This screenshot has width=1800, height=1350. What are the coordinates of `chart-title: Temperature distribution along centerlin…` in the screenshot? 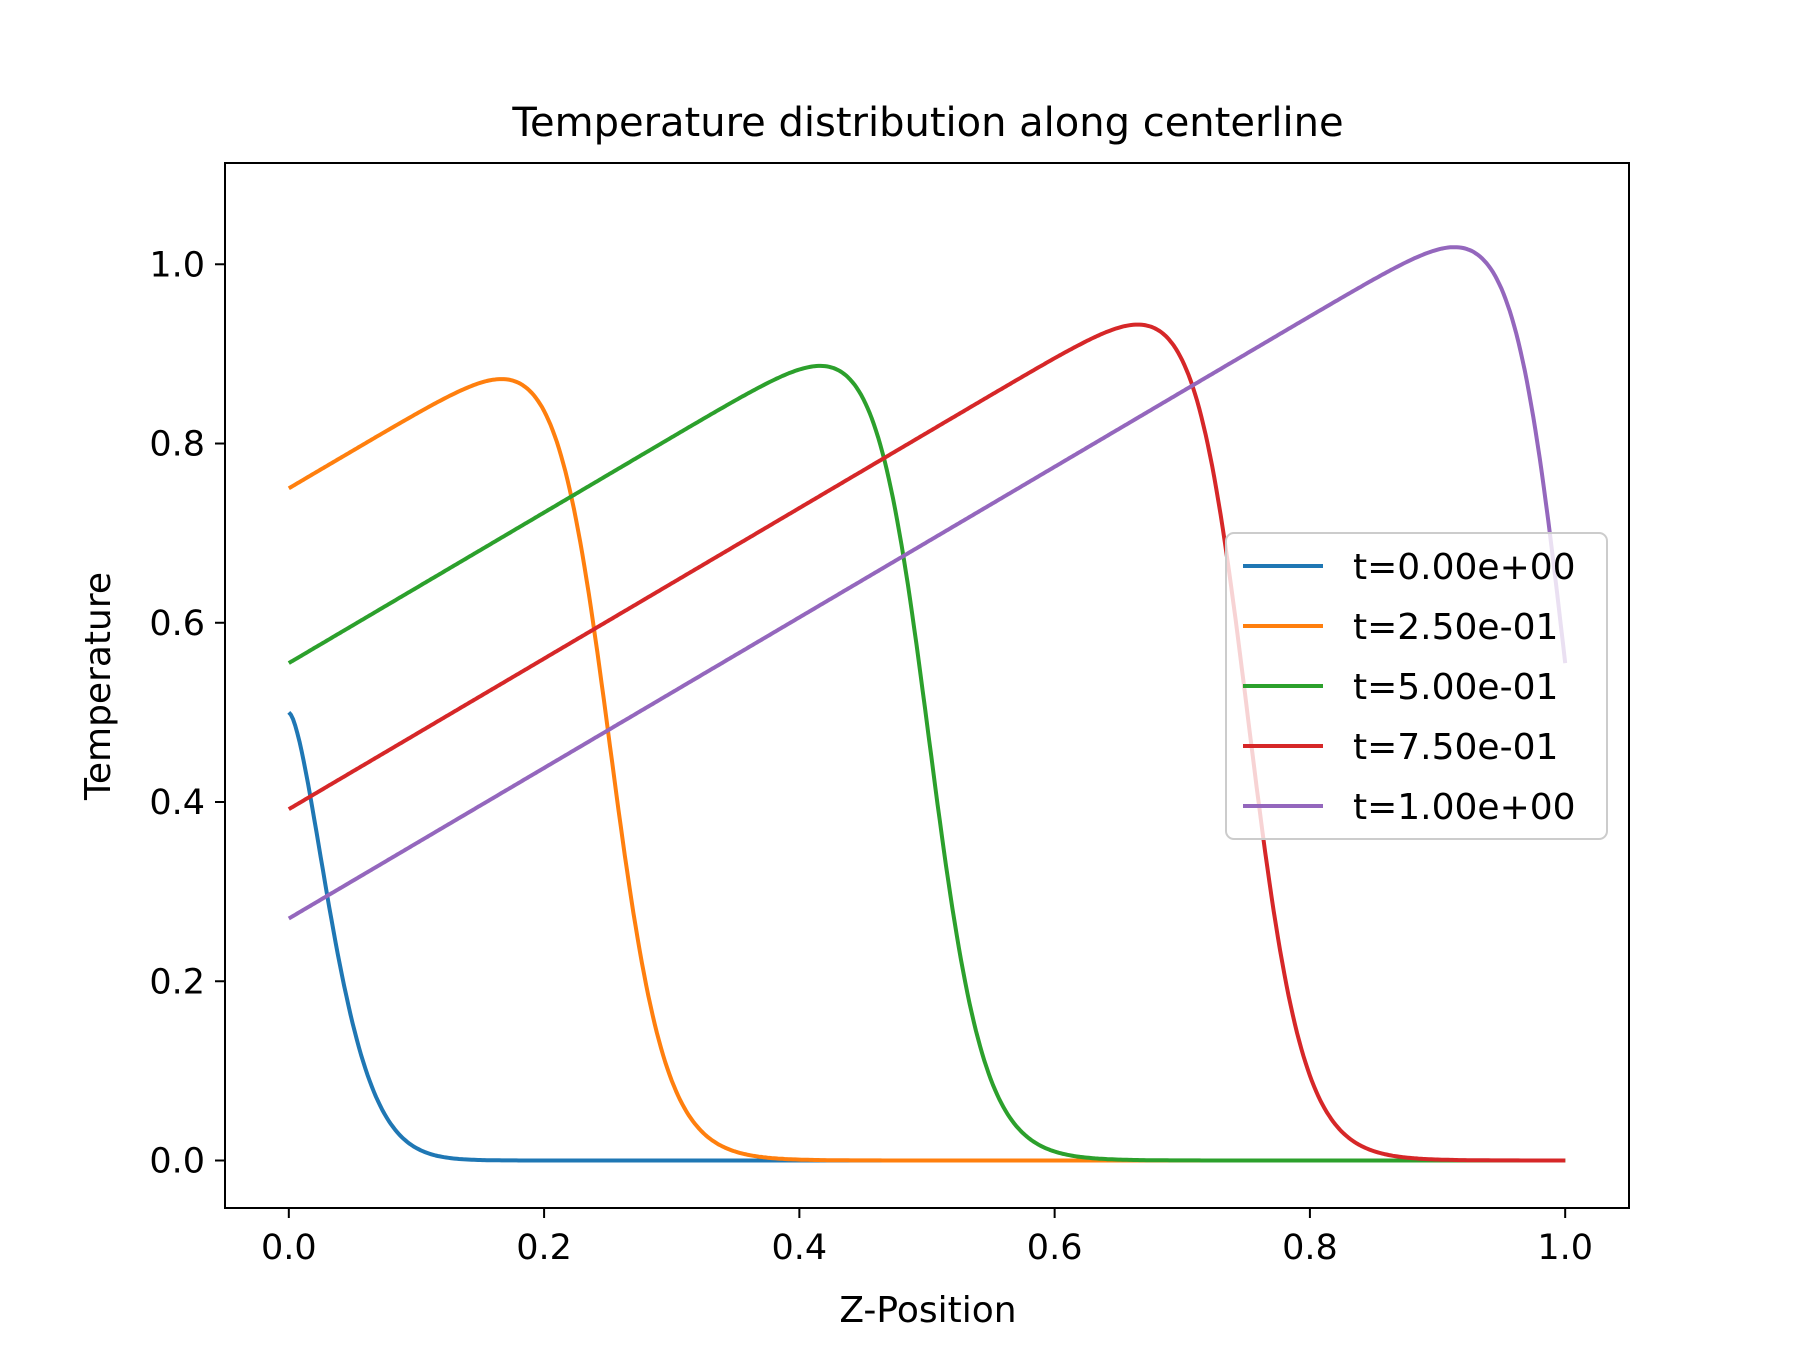 It's located at (927, 123).